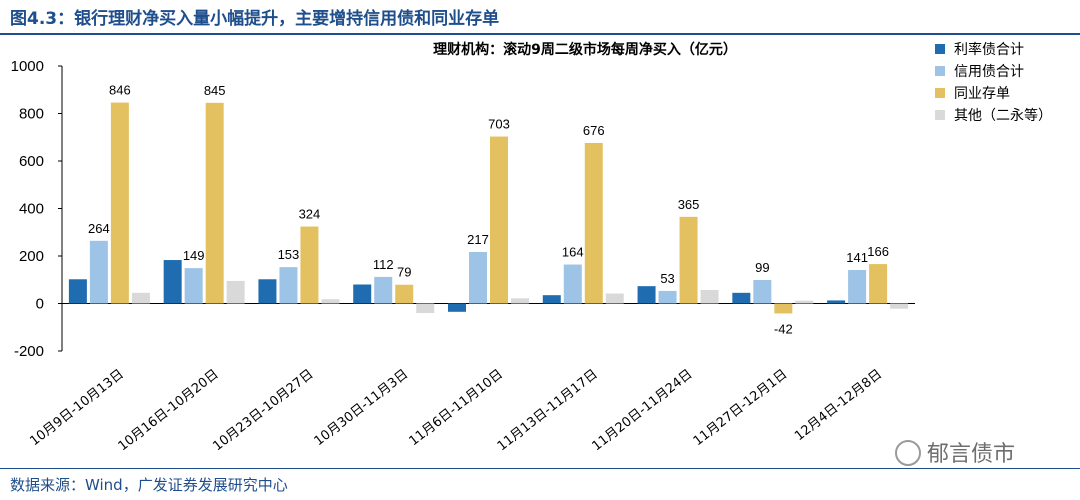 Image resolution: width=1080 pixels, height=500 pixels. I want to click on data-label: 846, so click(120, 90).